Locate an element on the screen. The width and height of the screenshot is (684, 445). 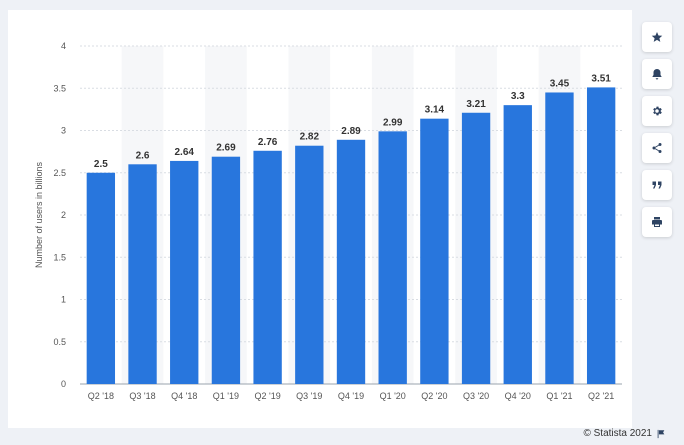
star-icon is located at coordinates (657, 37).